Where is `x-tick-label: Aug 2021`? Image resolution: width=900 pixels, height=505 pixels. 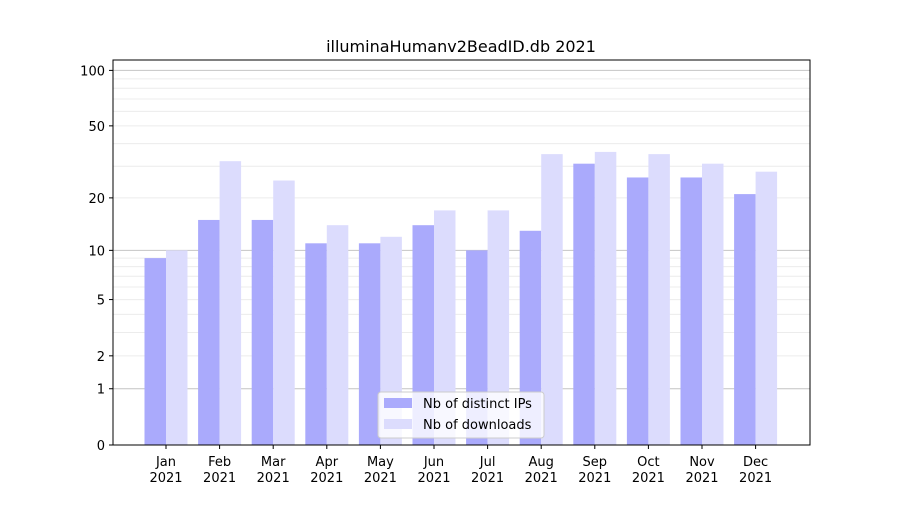 x-tick-label: Aug 2021 is located at coordinates (541, 470).